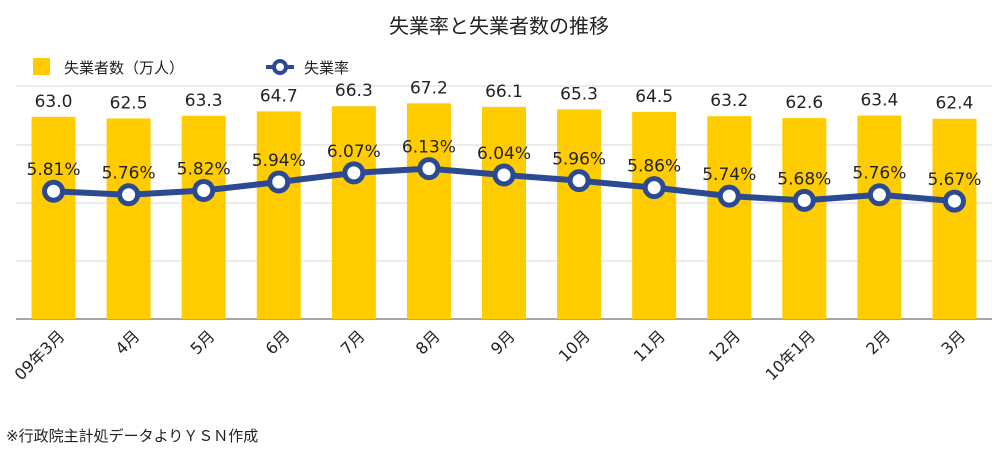  Describe the element at coordinates (499, 26) in the screenshot. I see `chart-title: 失業率と失業者数の推移` at that location.